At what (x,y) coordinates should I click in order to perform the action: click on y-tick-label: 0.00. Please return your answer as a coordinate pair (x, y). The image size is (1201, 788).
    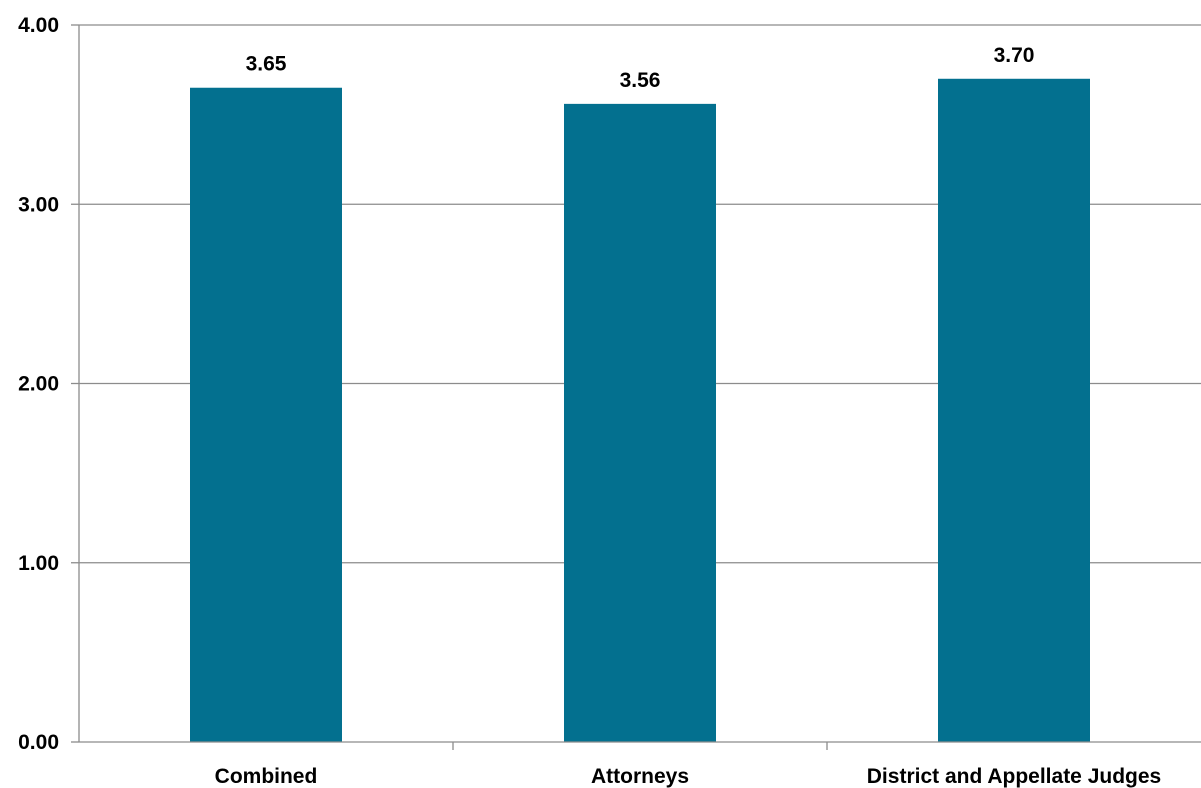
    Looking at the image, I should click on (38, 742).